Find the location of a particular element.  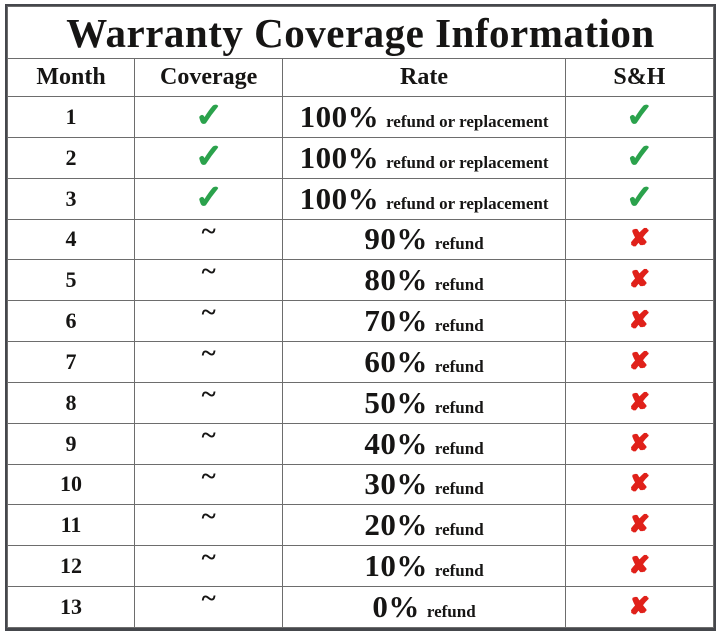

table-row: 10 ~ 30% refund ✘ is located at coordinates (360, 484).